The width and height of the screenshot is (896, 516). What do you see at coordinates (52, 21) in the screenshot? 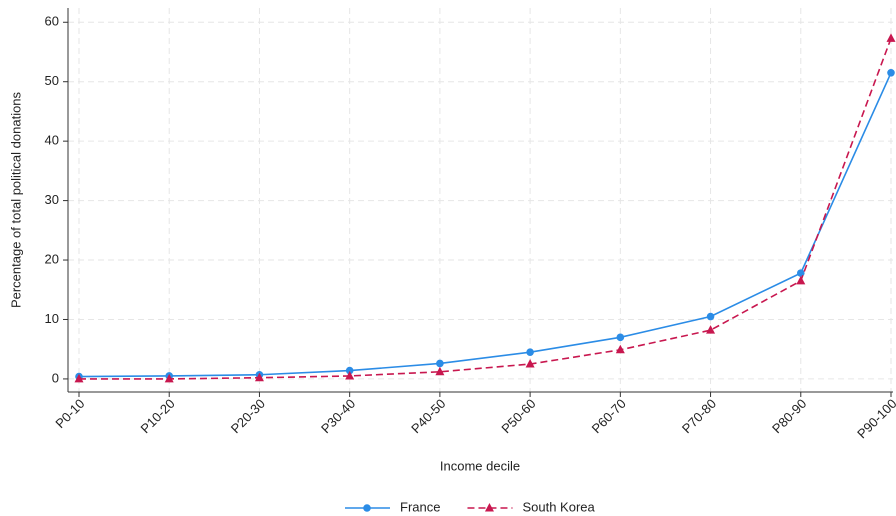
I see `y-tick-label: 60` at bounding box center [52, 21].